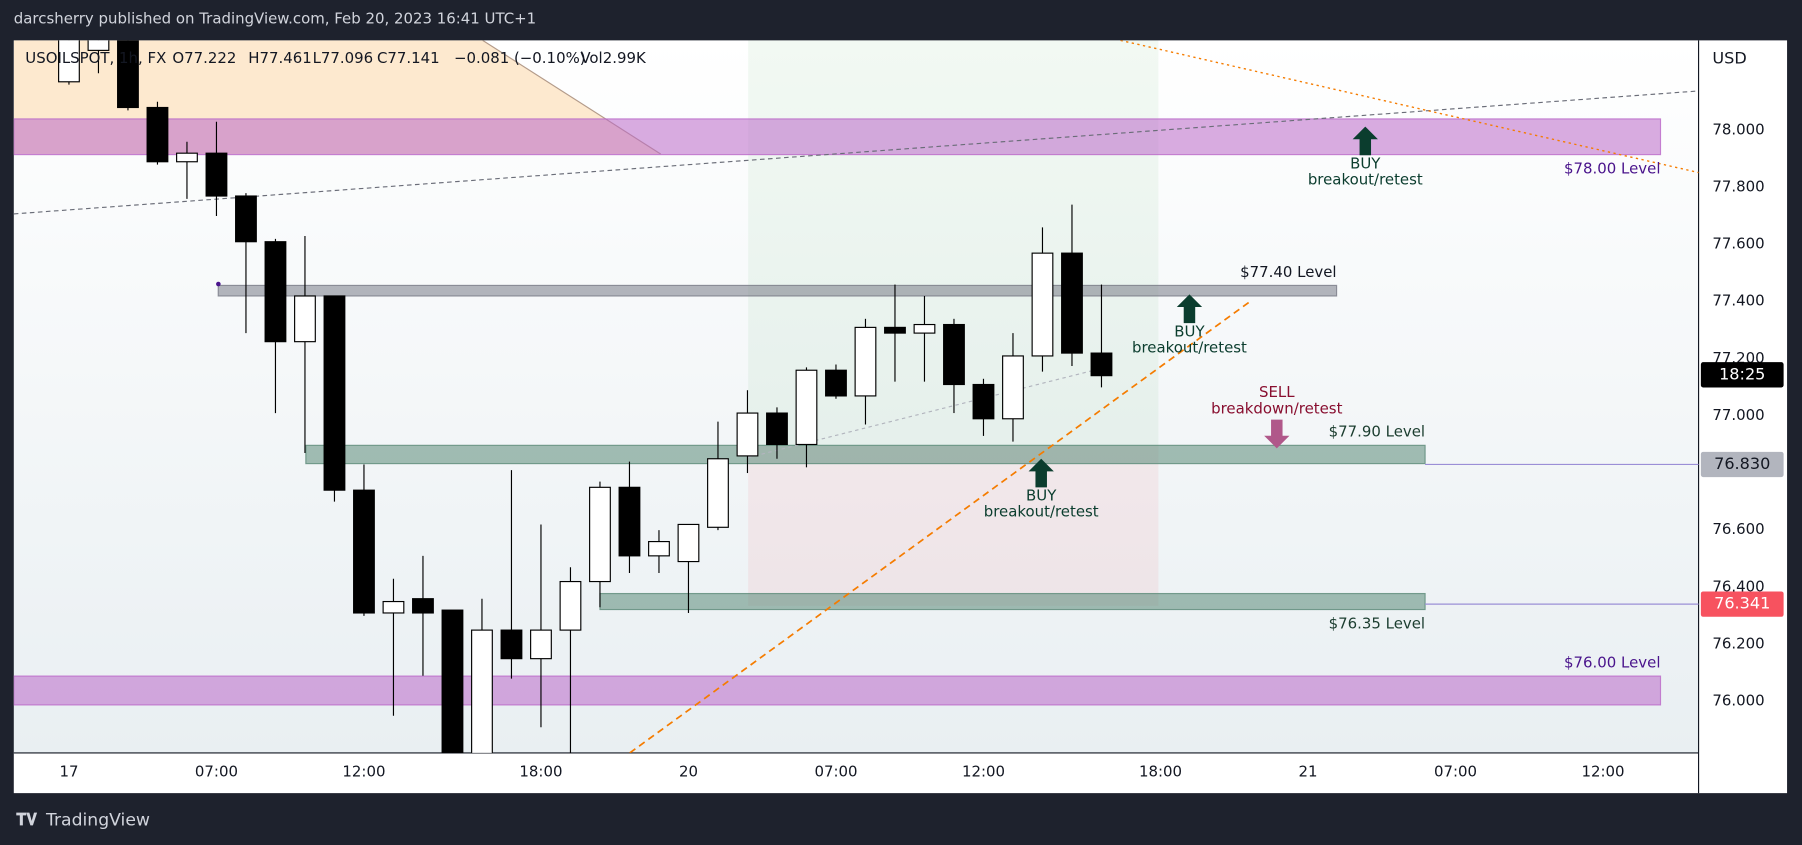 The image size is (1802, 845). I want to click on zone-label: $77.40 Level, so click(1288, 272).